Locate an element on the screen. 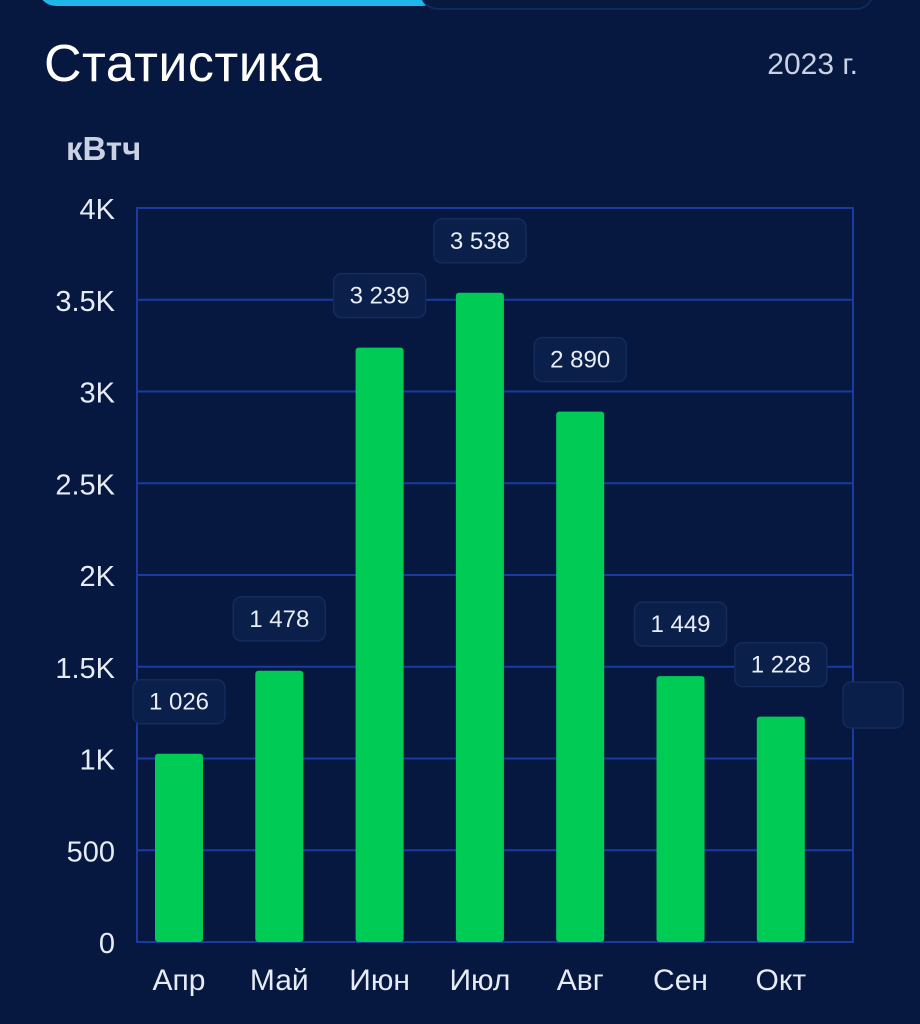 The width and height of the screenshot is (920, 1024). data-label: 1 478 is located at coordinates (279, 619).